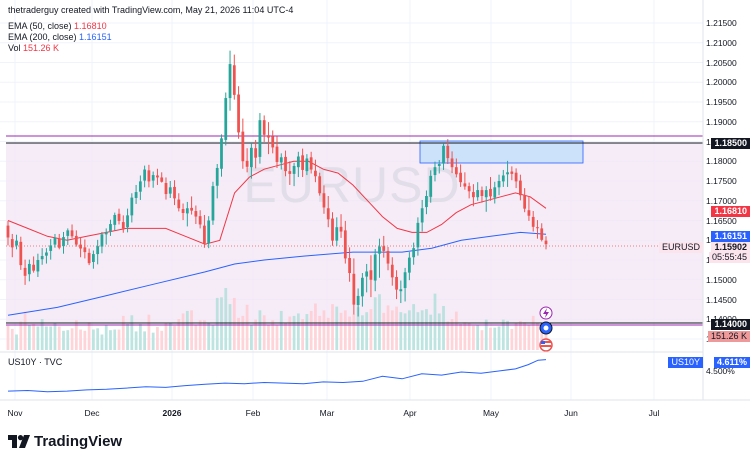  What do you see at coordinates (33, 48) in the screenshot?
I see `legend-volume: Vol 151.26 K` at bounding box center [33, 48].